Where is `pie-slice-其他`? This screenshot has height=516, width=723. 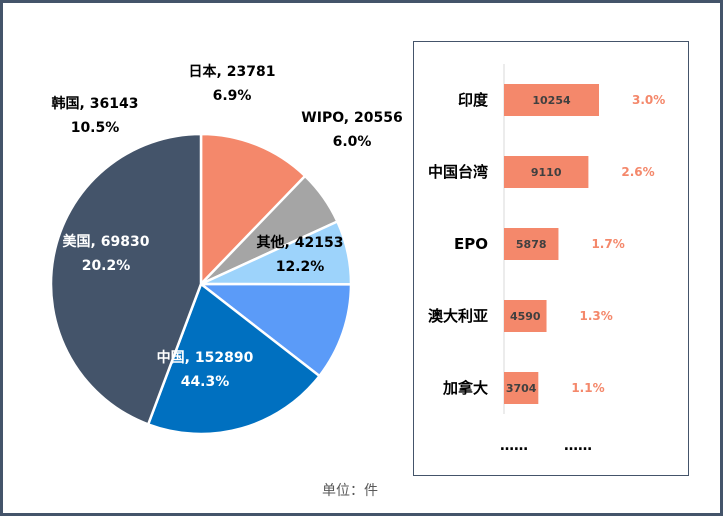 pie-slice-其他 is located at coordinates (253, 210).